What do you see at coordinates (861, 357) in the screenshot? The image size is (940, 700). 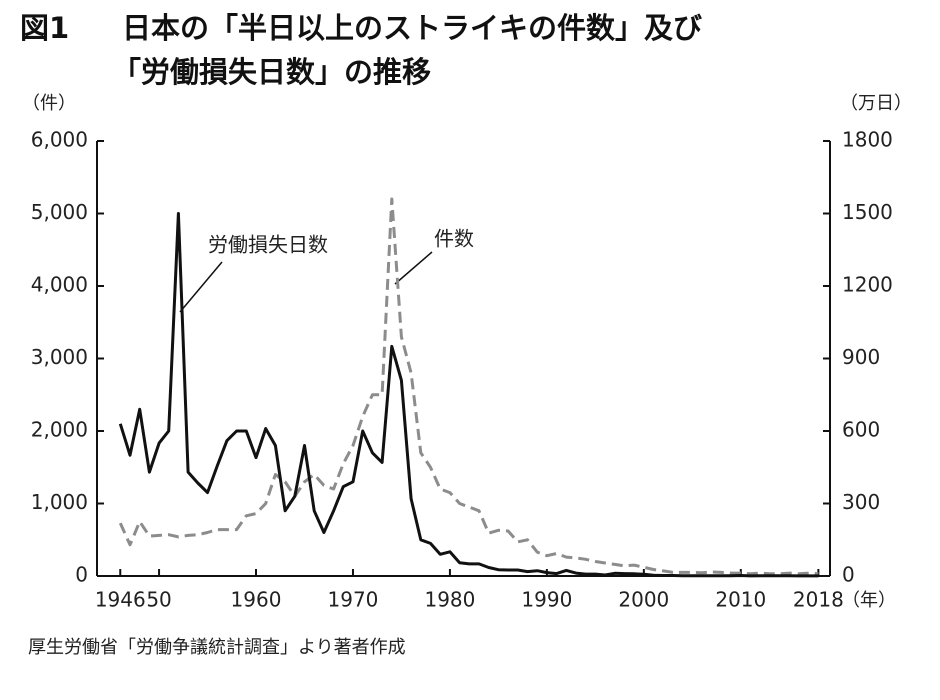 I see `y2-tick-label: 900` at bounding box center [861, 357].